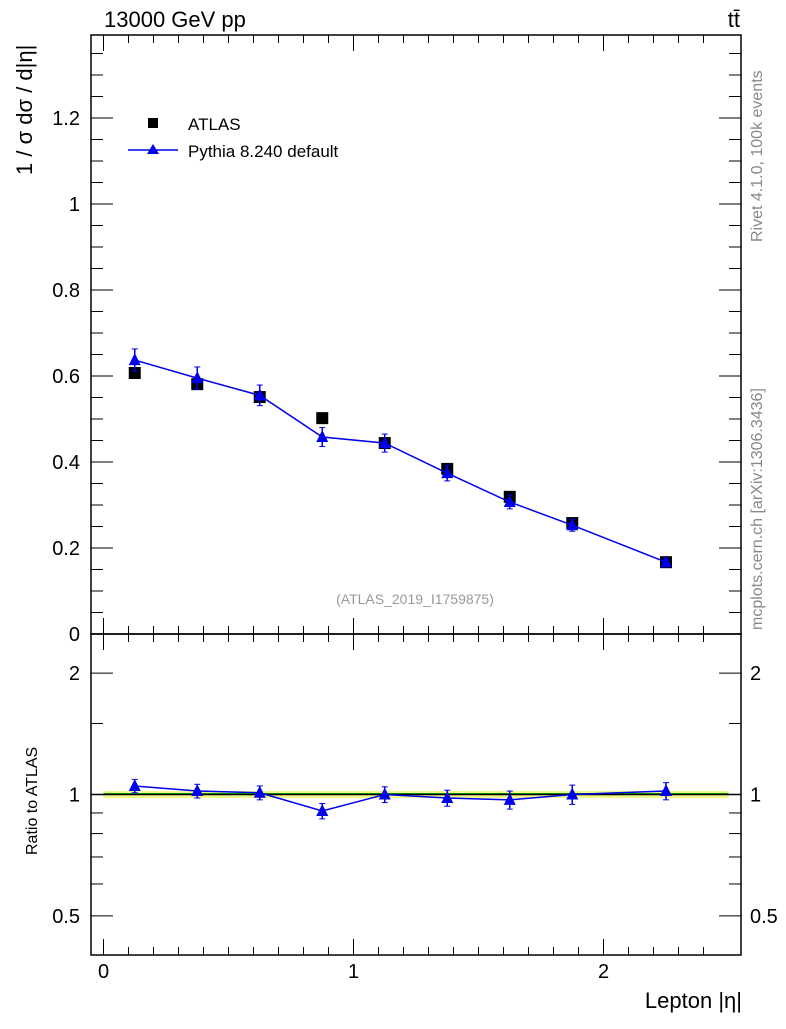 The width and height of the screenshot is (786, 1029). I want to click on mcplots-label: mcplots.cern.ch [arXiv:1306.3436], so click(757, 509).